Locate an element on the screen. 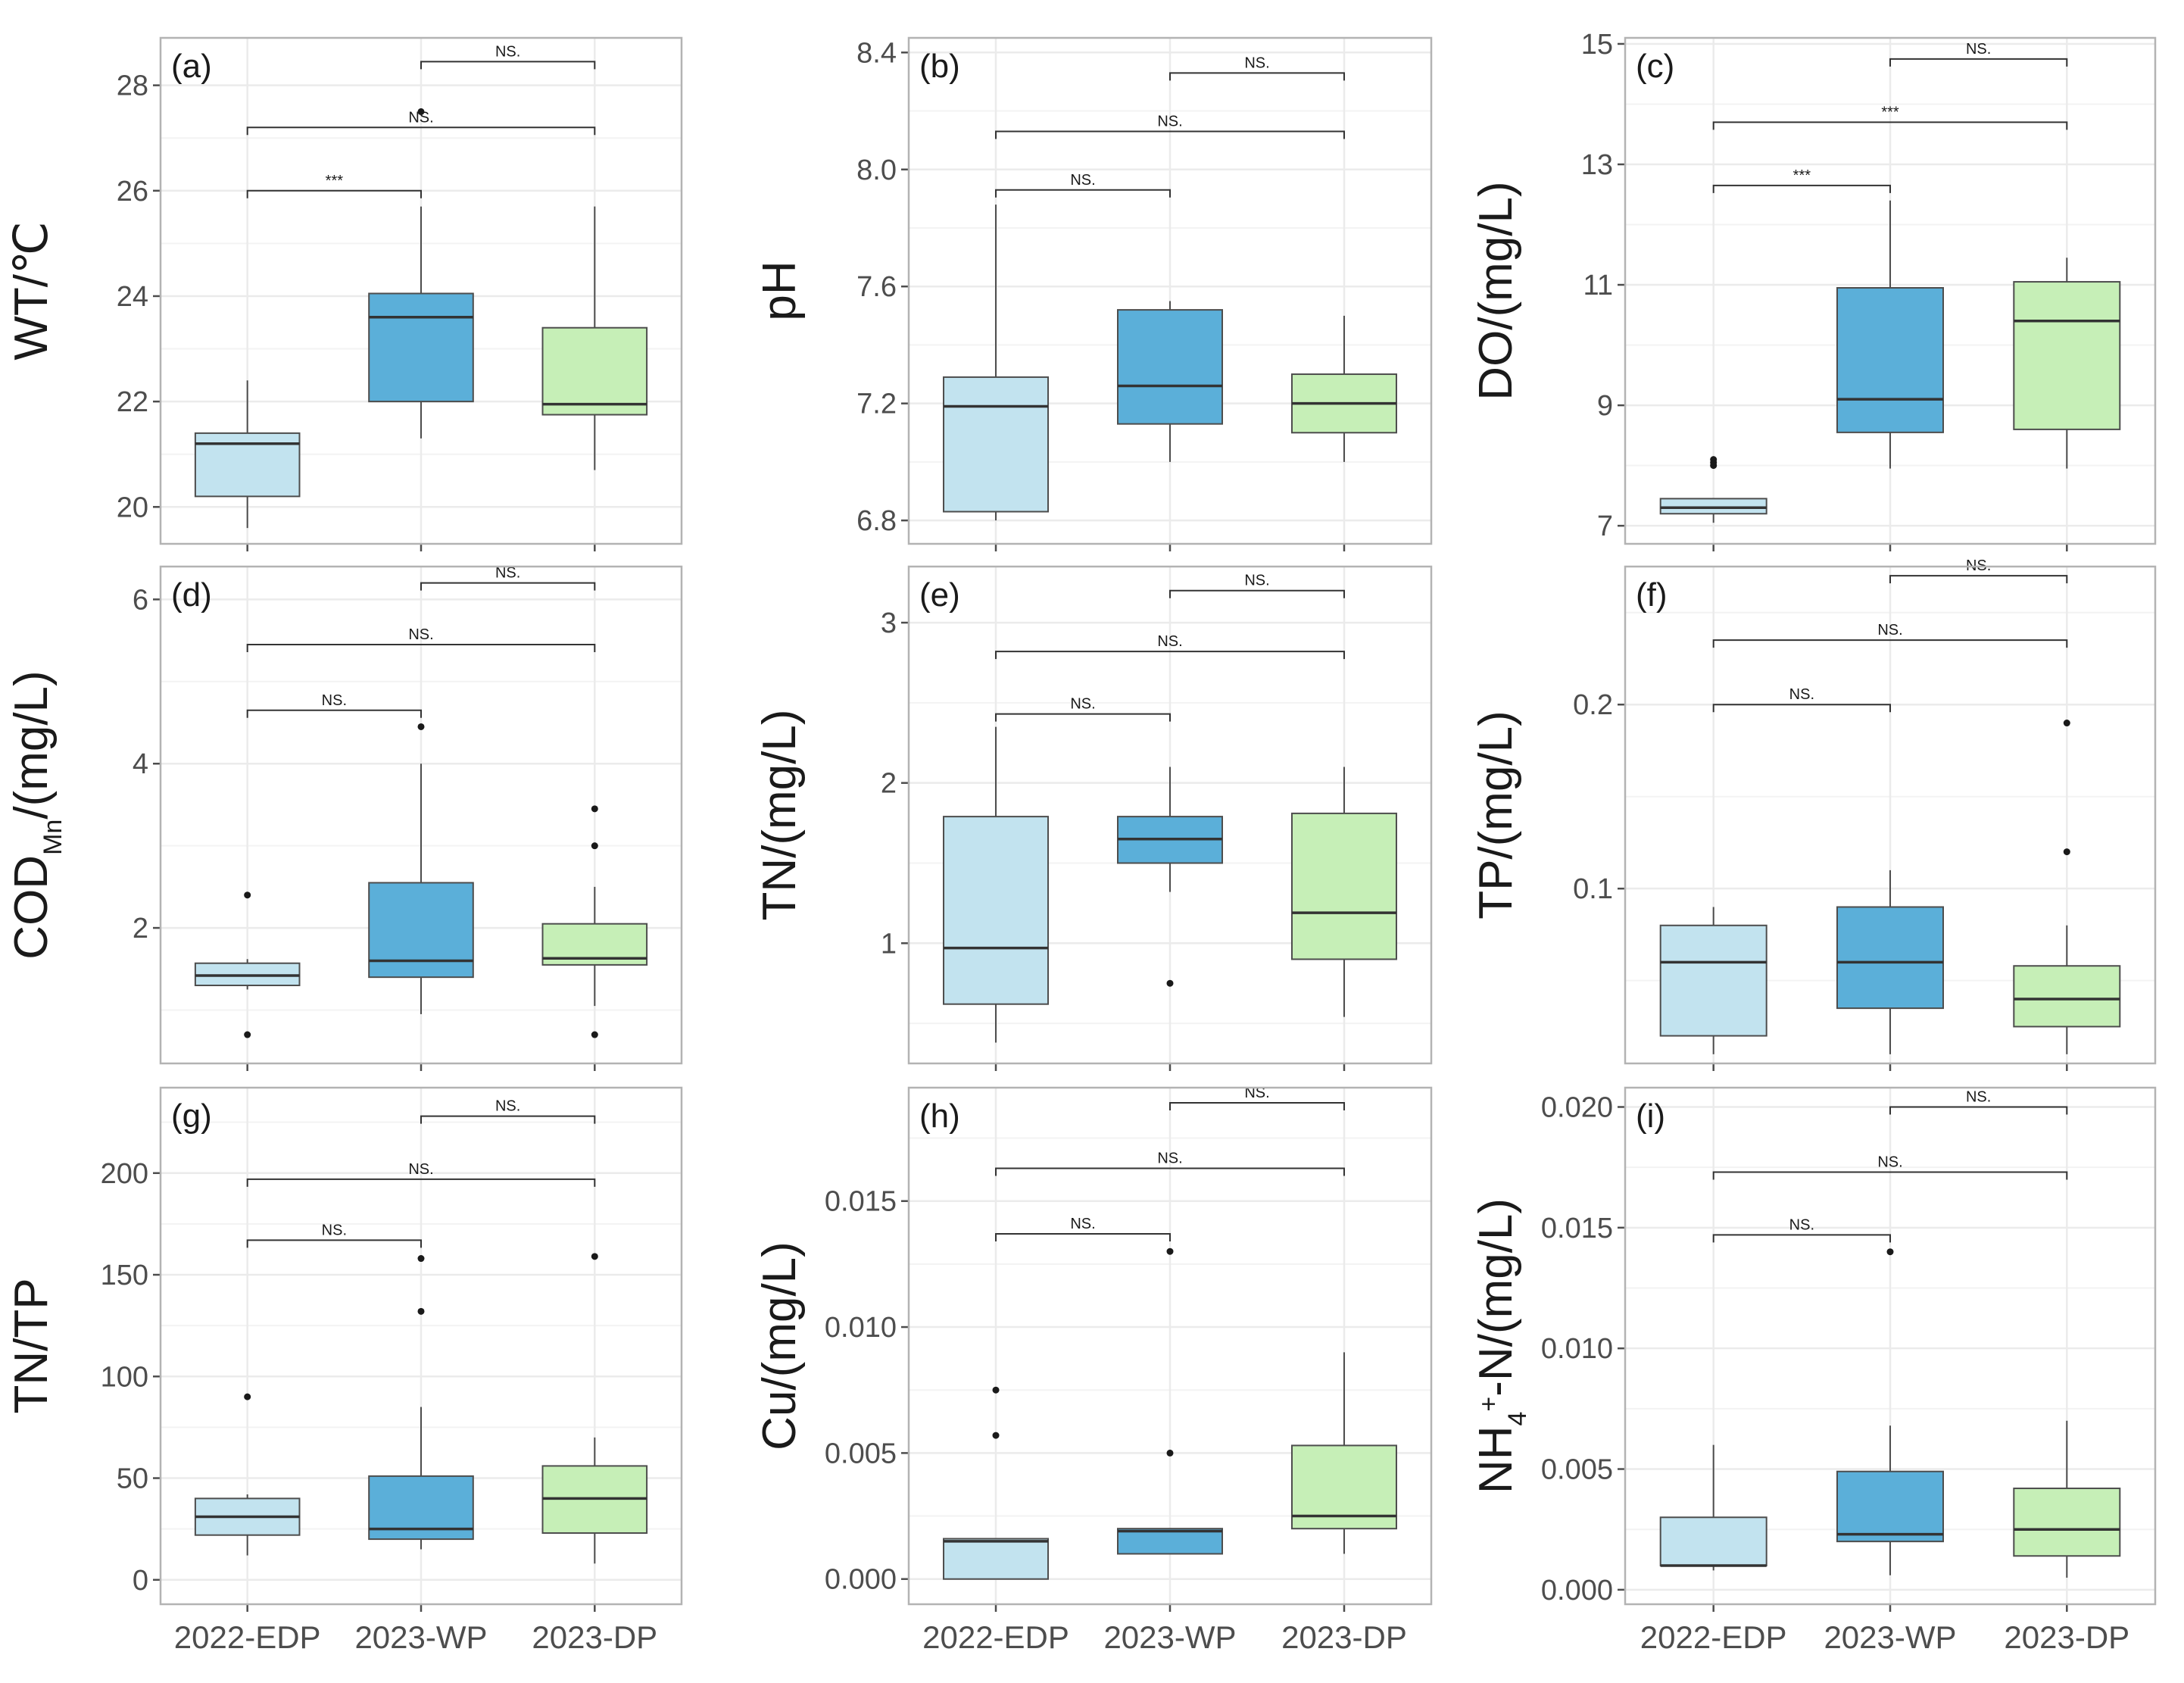 The height and width of the screenshot is (1683, 2184). y-tick-label: 0.1 is located at coordinates (1593, 889).